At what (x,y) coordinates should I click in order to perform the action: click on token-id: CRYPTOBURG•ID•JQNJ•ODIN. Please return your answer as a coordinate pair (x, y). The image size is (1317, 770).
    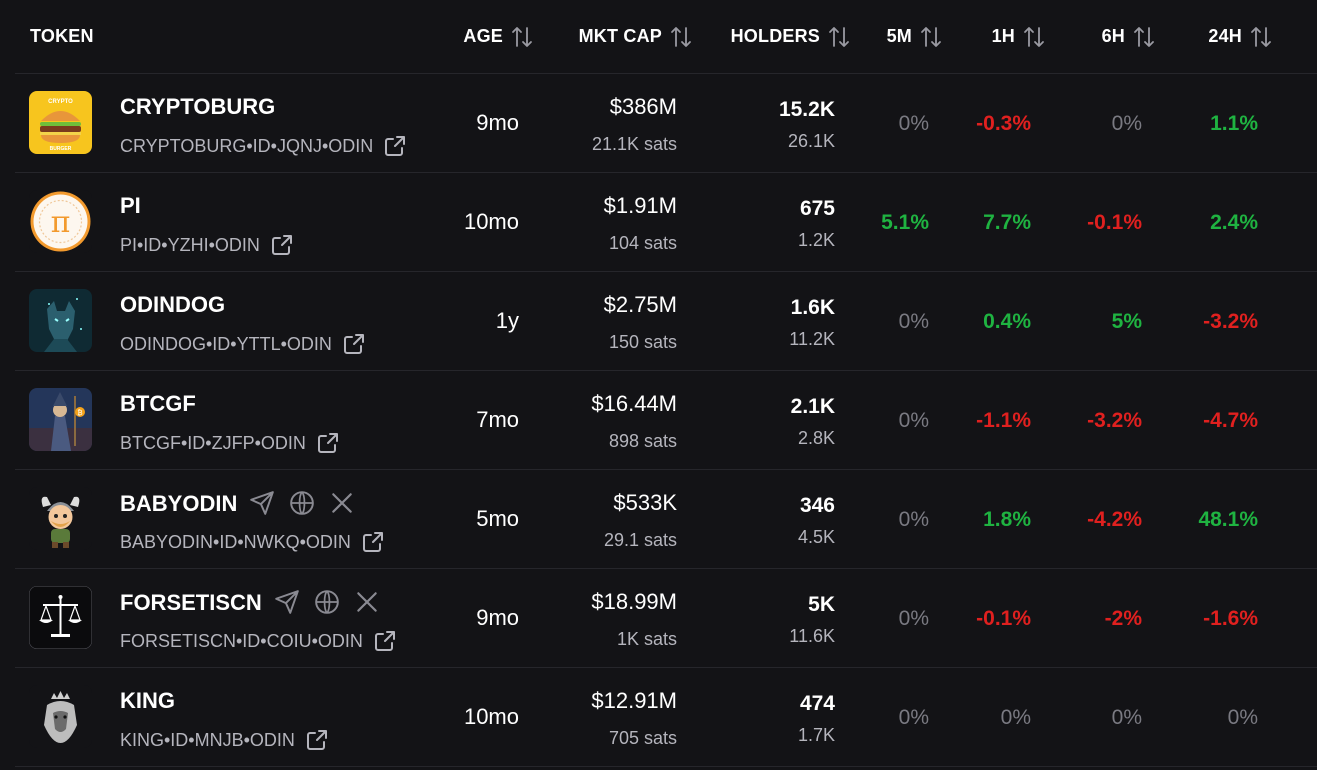
    Looking at the image, I should click on (262, 146).